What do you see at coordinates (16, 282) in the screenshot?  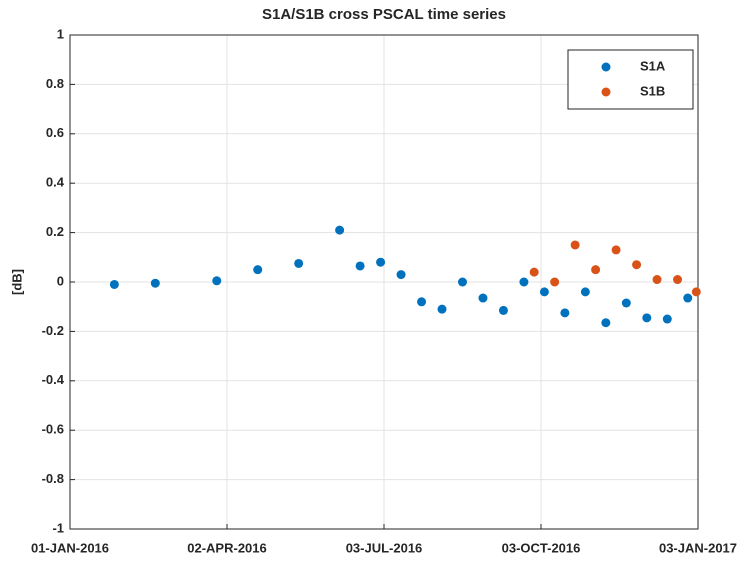 I see `y-axis-label: [dB]` at bounding box center [16, 282].